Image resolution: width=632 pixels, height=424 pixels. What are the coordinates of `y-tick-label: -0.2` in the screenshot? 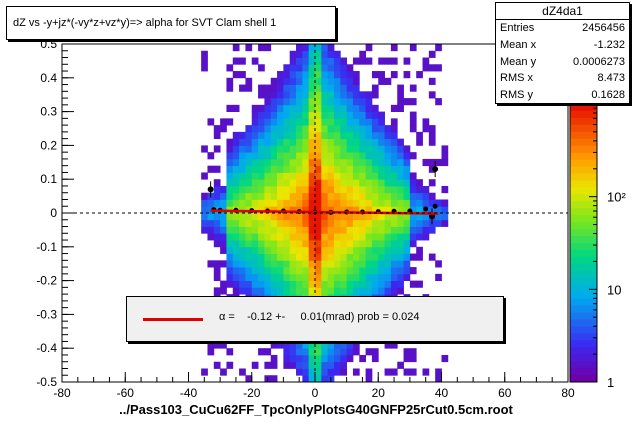 It's located at (46, 281).